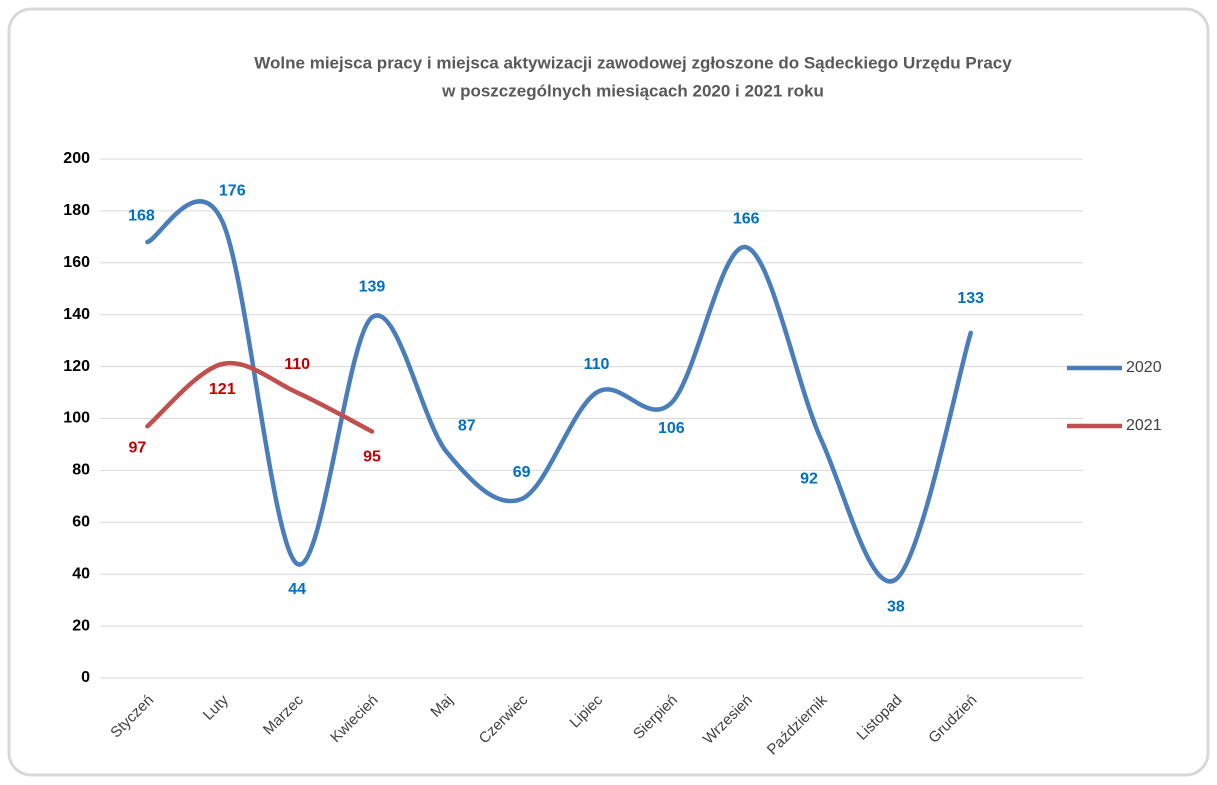 This screenshot has height=785, width=1217. I want to click on y-tick-label: 120, so click(76, 366).